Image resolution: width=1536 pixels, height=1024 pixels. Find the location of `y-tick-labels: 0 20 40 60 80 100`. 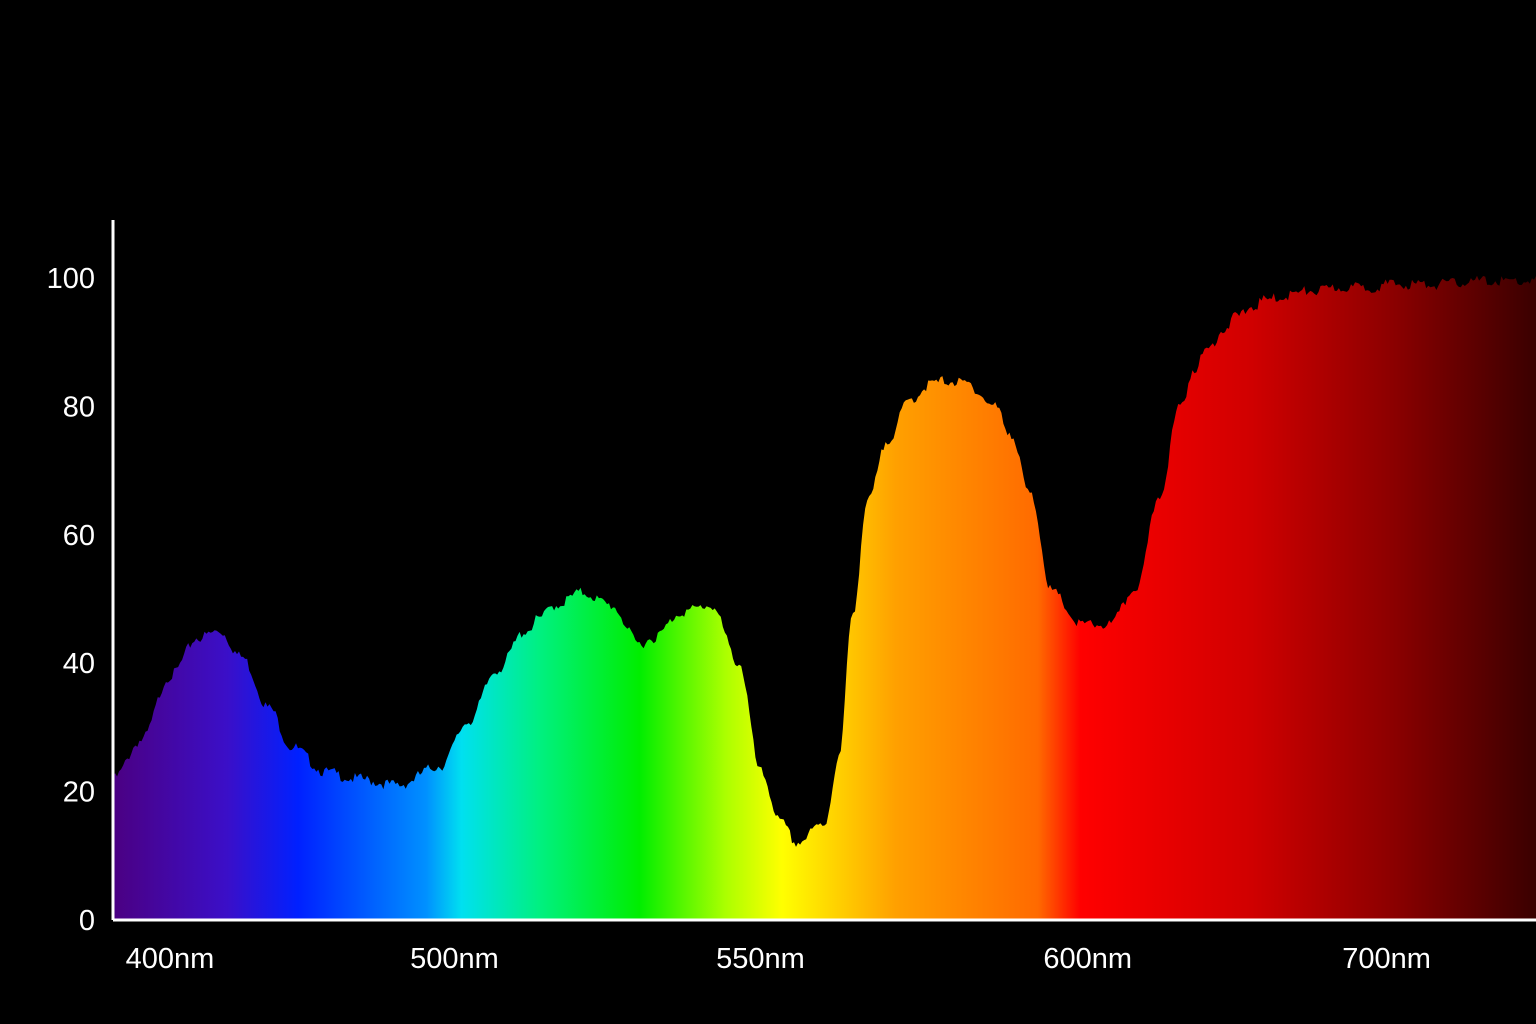

y-tick-labels: 0 20 40 60 80 100 is located at coordinates (71, 600).